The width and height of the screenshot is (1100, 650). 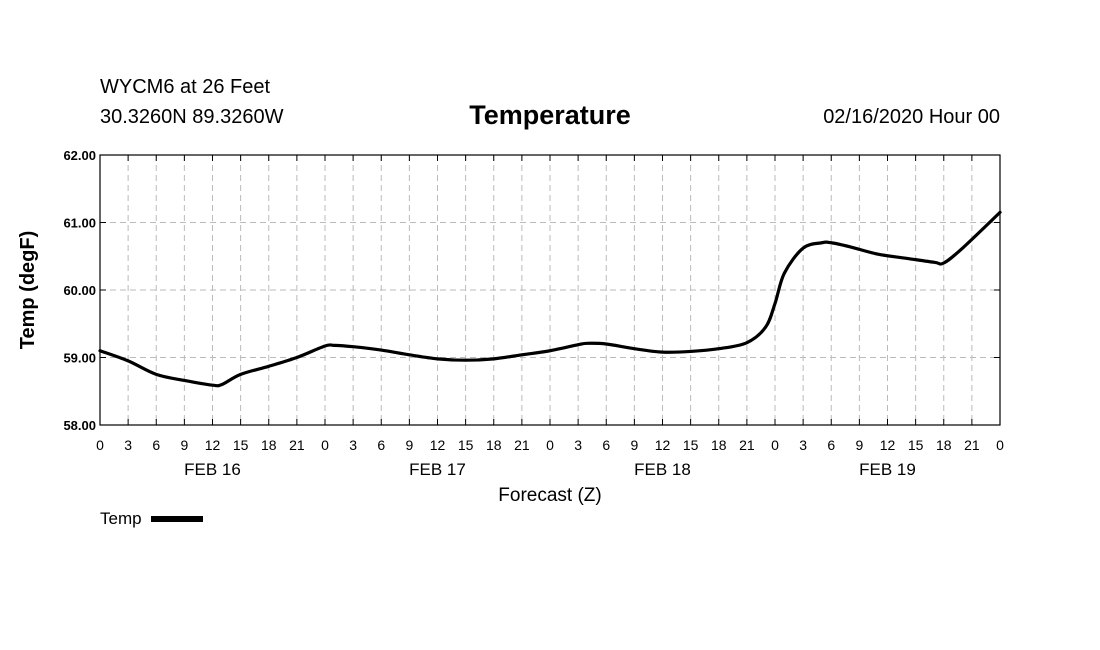 What do you see at coordinates (662, 469) in the screenshot?
I see `day-label: FEB 18` at bounding box center [662, 469].